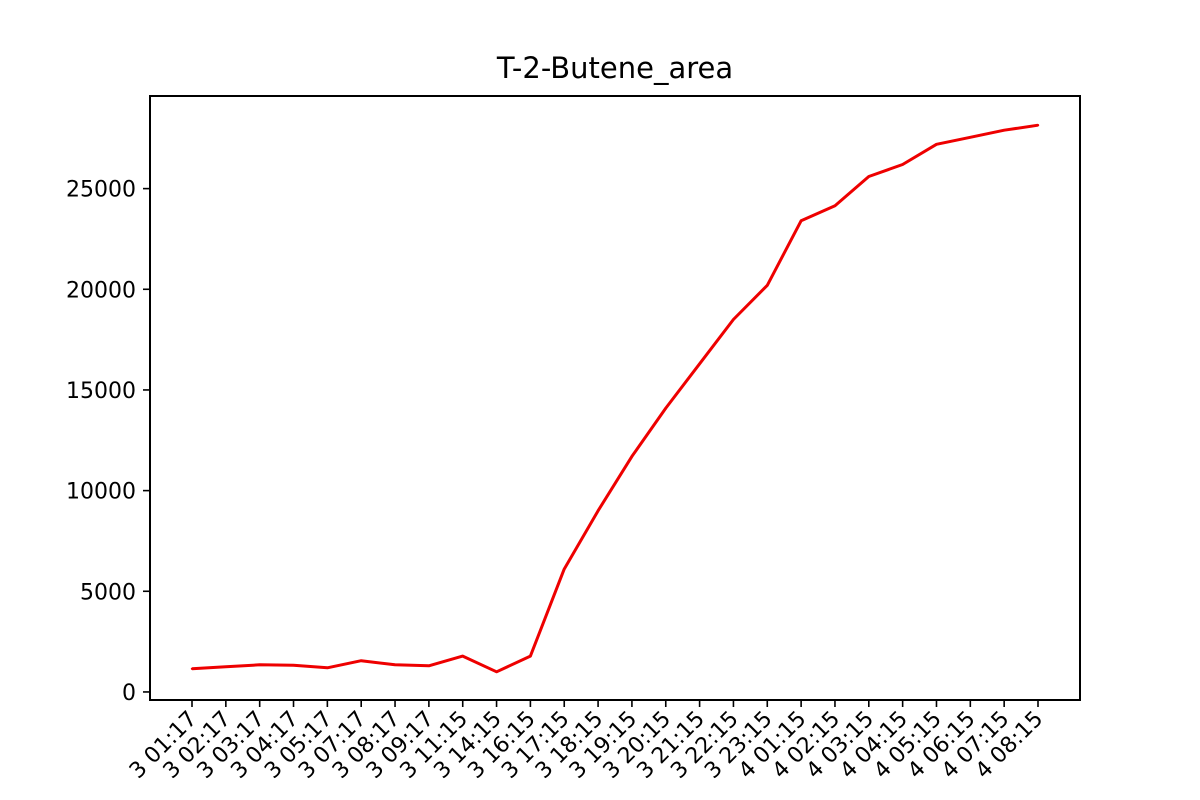 The width and height of the screenshot is (1200, 800). What do you see at coordinates (129, 693) in the screenshot?
I see `y-tick-label: 0` at bounding box center [129, 693].